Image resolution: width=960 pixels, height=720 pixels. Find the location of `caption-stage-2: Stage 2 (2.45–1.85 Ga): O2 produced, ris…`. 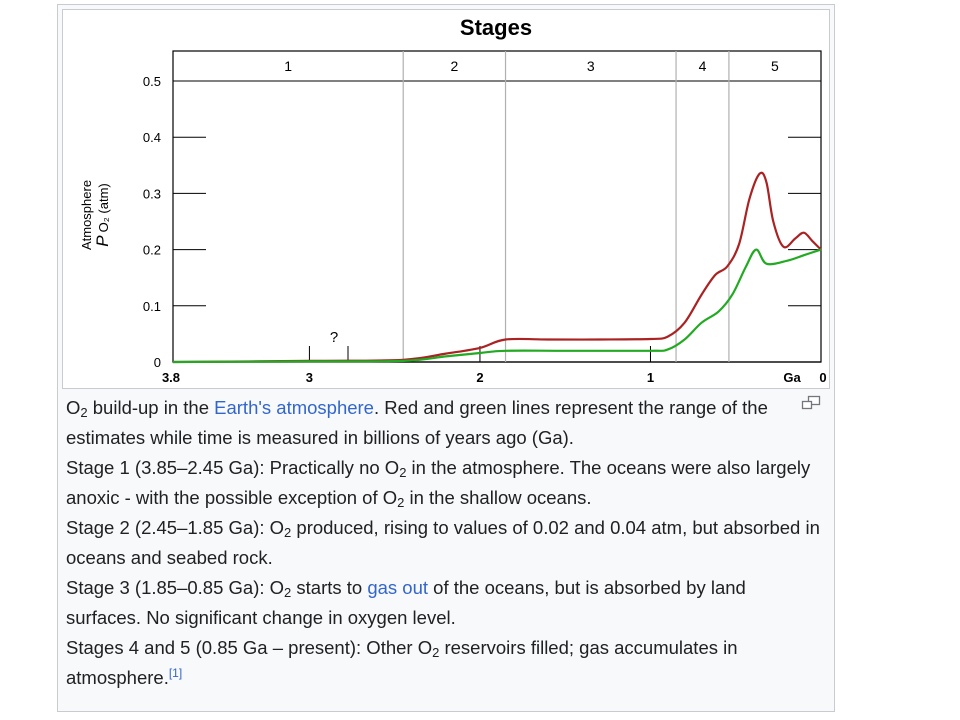

caption-stage-2: Stage 2 (2.45–1.85 Ga): O2 produced, ris… is located at coordinates (443, 542).